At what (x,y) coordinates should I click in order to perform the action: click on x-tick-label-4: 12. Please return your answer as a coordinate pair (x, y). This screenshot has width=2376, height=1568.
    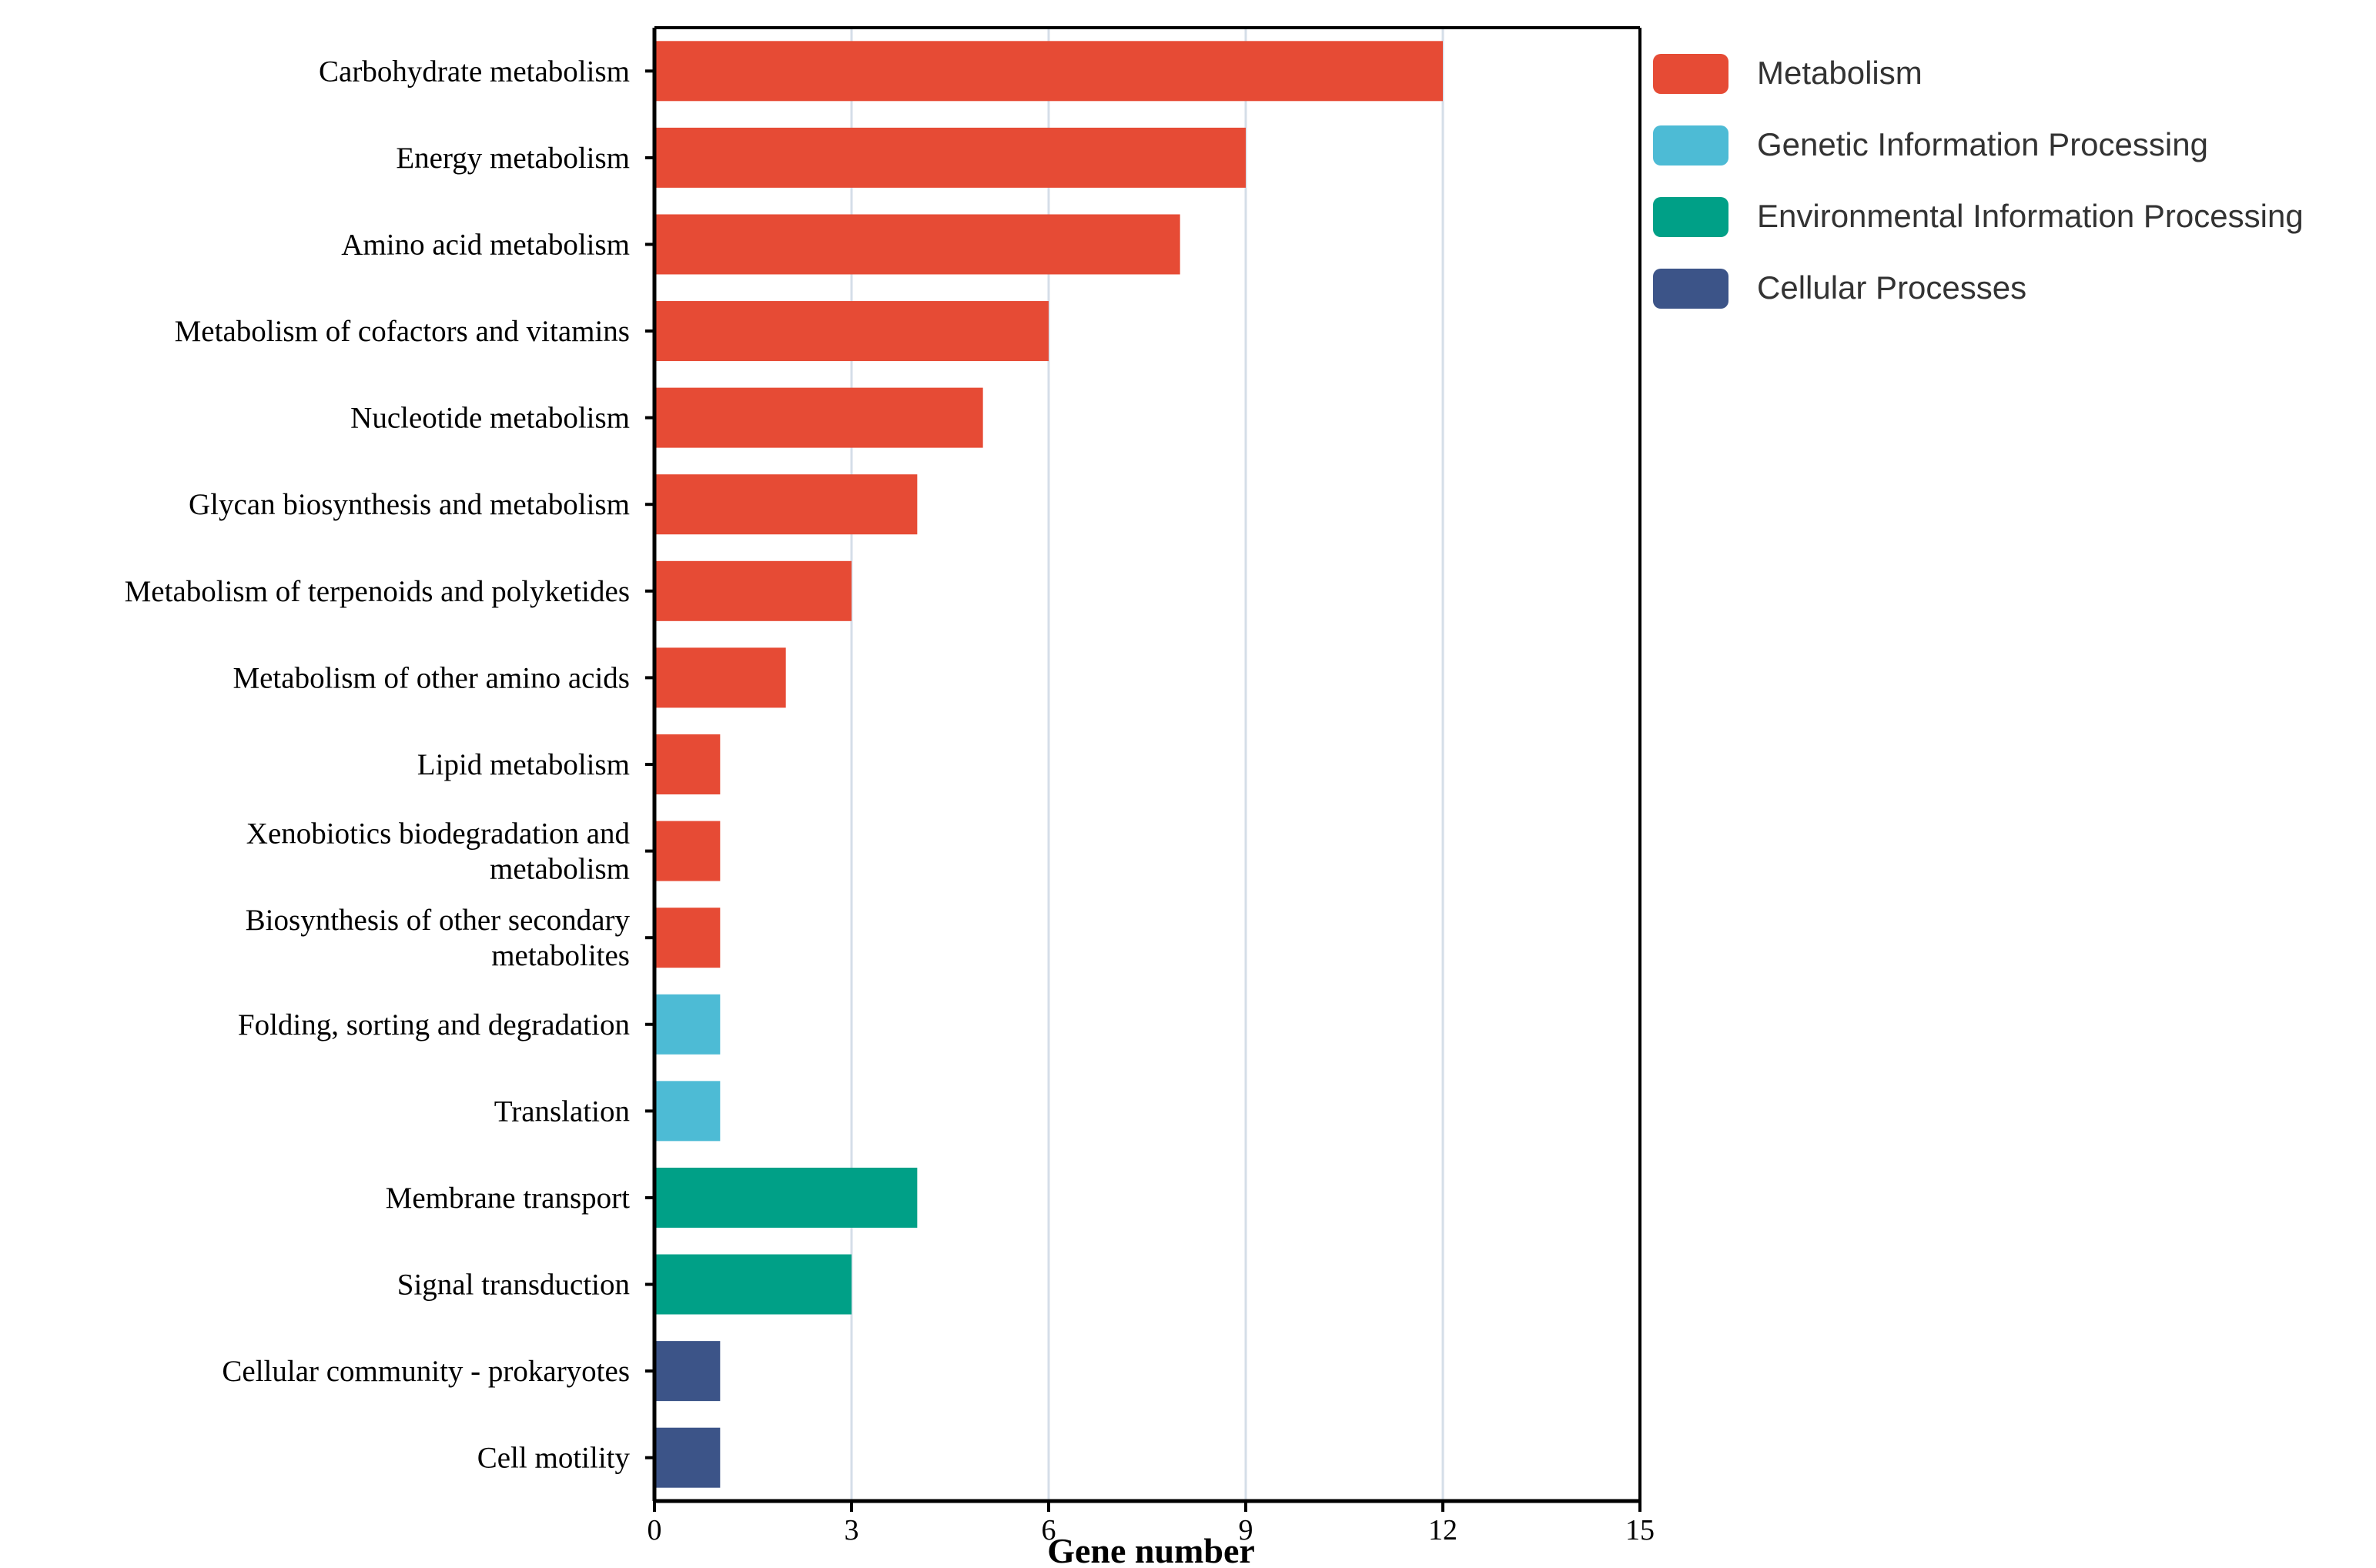
    Looking at the image, I should click on (1442, 1530).